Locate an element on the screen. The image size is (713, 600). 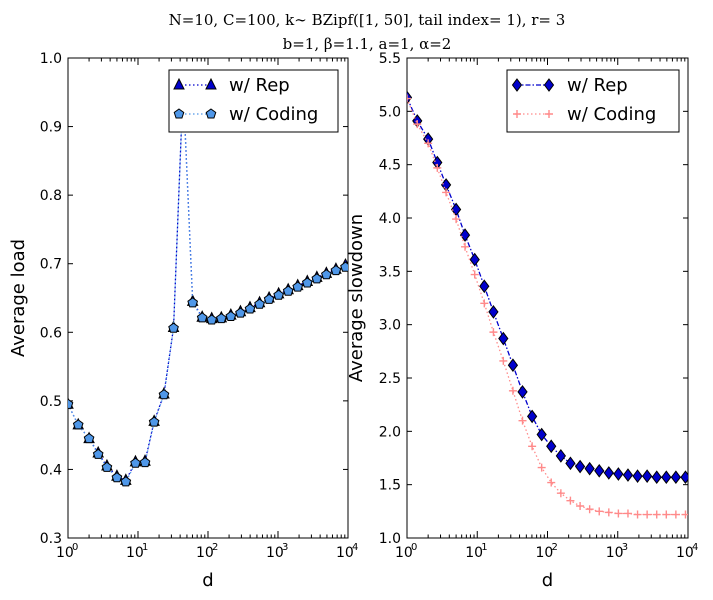
x-tick-exponent: 1 is located at coordinates (145, 547).